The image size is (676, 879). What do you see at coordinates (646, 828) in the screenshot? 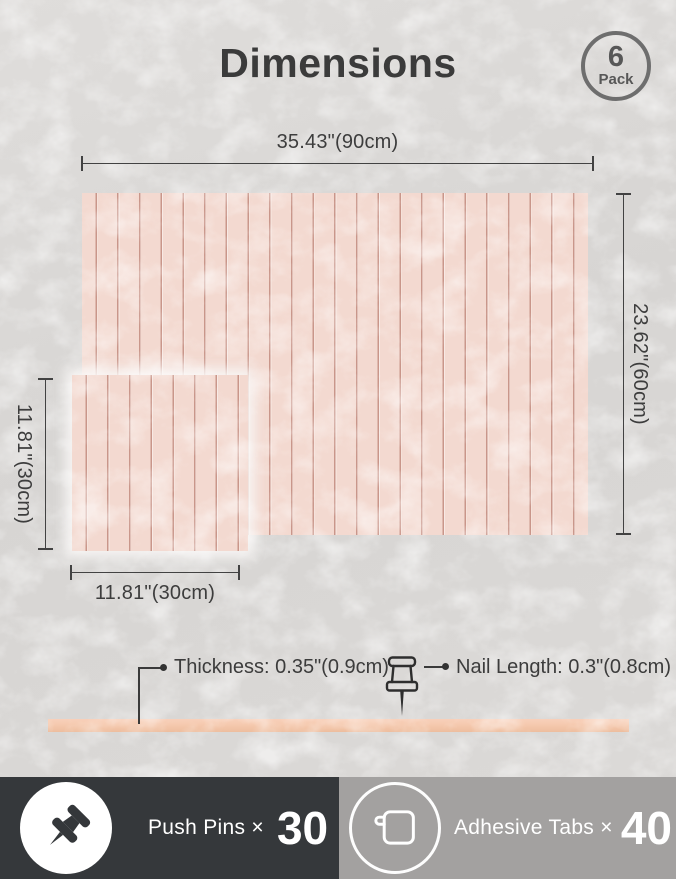
I see `adhesive-tabs-count: 40` at bounding box center [646, 828].